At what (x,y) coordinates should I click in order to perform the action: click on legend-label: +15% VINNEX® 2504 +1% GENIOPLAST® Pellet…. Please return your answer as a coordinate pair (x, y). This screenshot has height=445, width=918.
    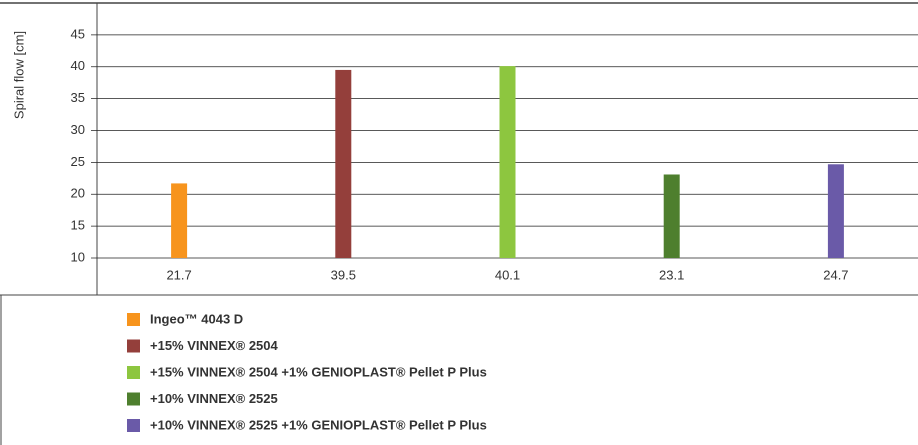
    Looking at the image, I should click on (318, 371).